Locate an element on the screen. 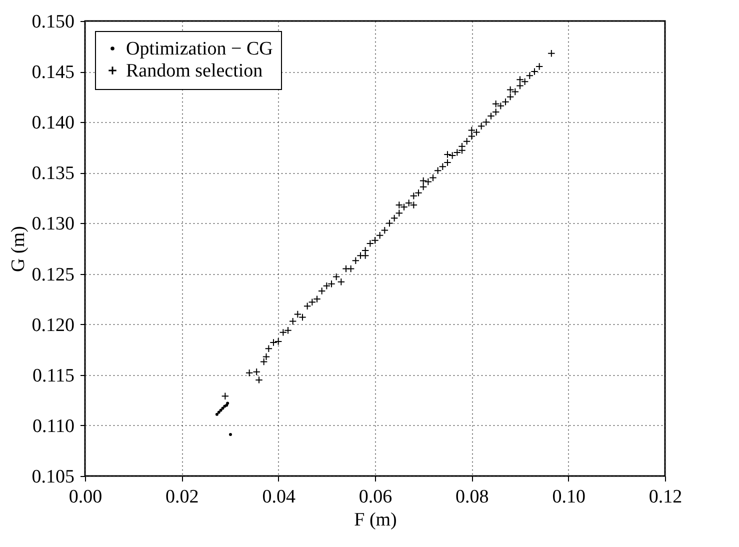  y-tick-label: 0.145 is located at coordinates (53, 73).